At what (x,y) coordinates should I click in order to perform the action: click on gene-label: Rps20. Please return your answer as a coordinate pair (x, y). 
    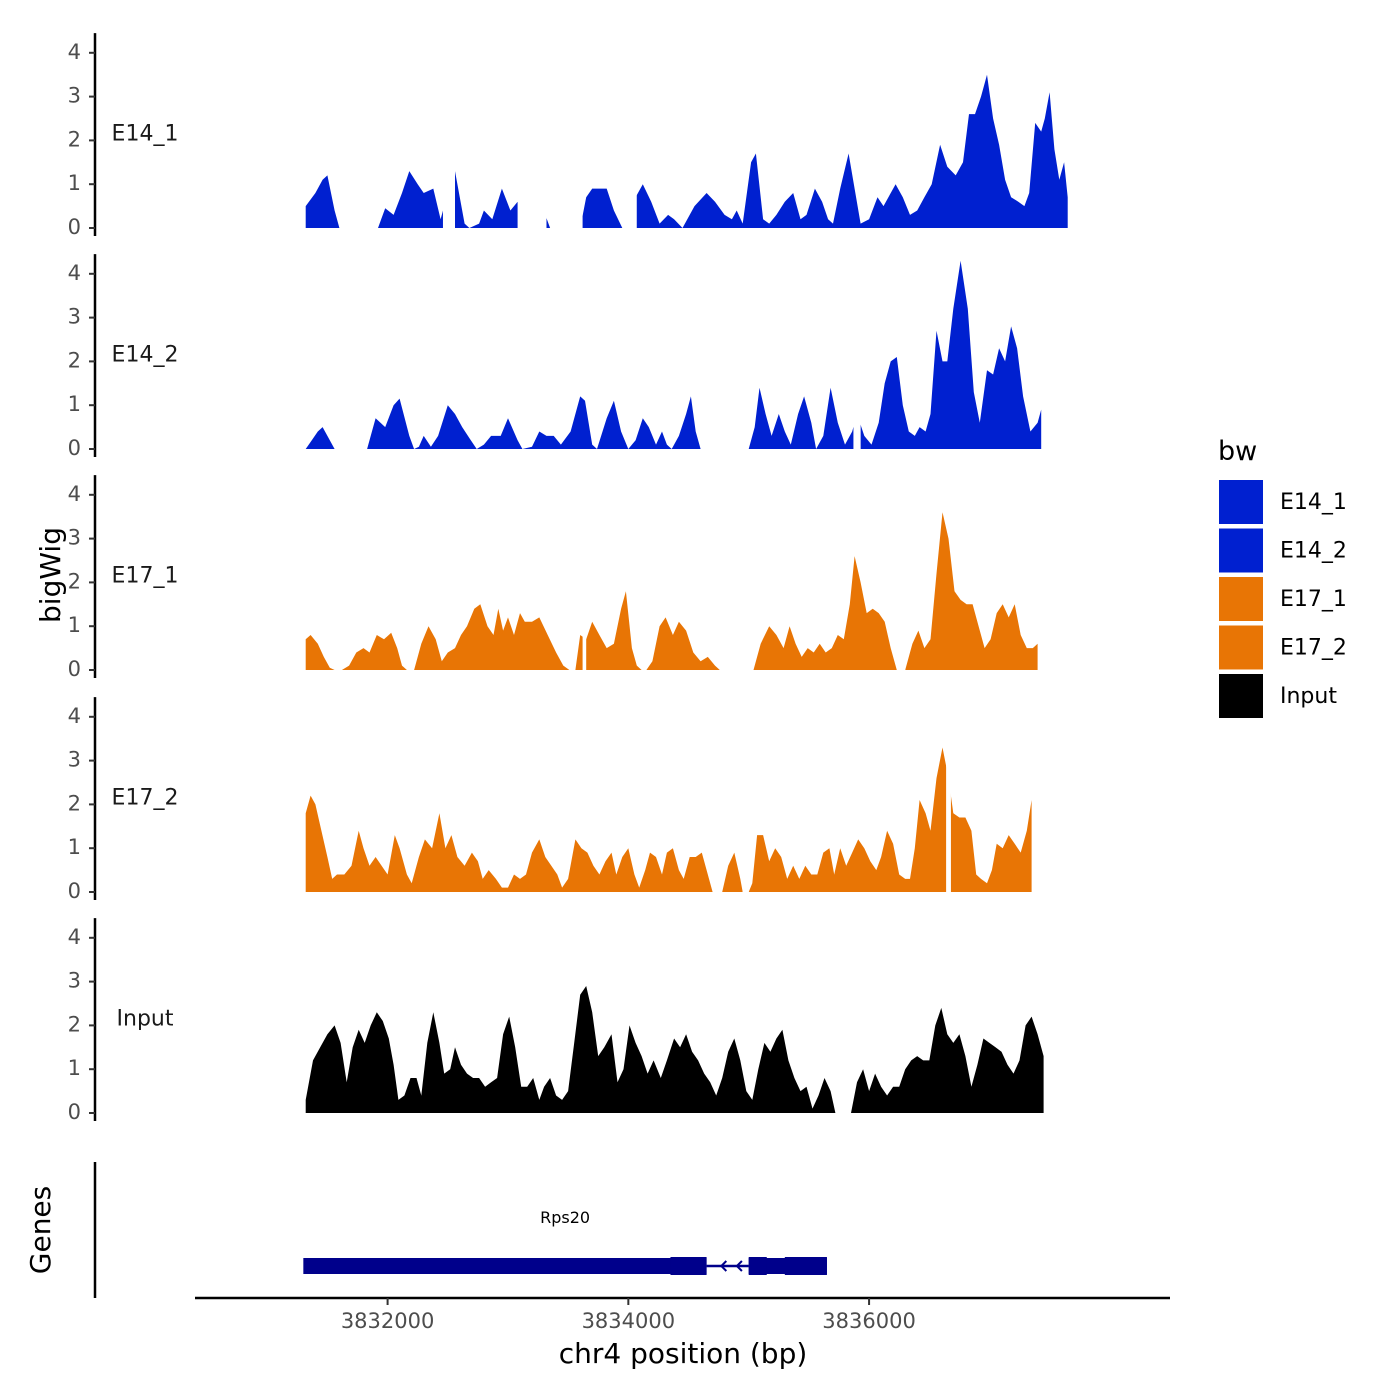
    Looking at the image, I should click on (565, 1217).